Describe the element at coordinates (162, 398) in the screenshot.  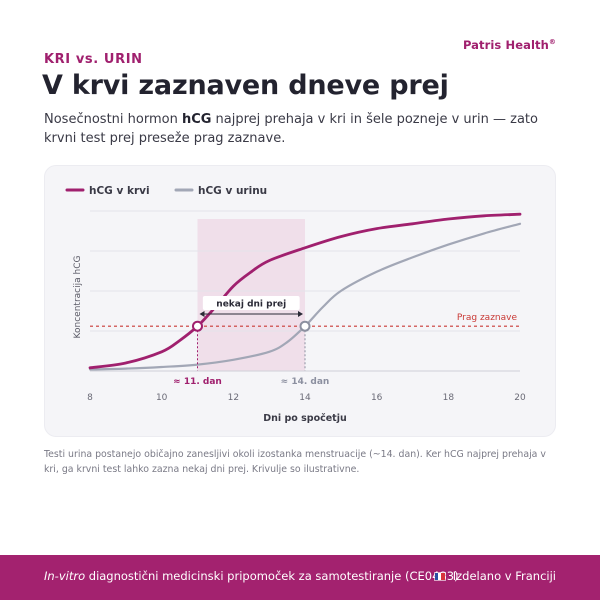
I see `x-tick-label-10: 10` at that location.